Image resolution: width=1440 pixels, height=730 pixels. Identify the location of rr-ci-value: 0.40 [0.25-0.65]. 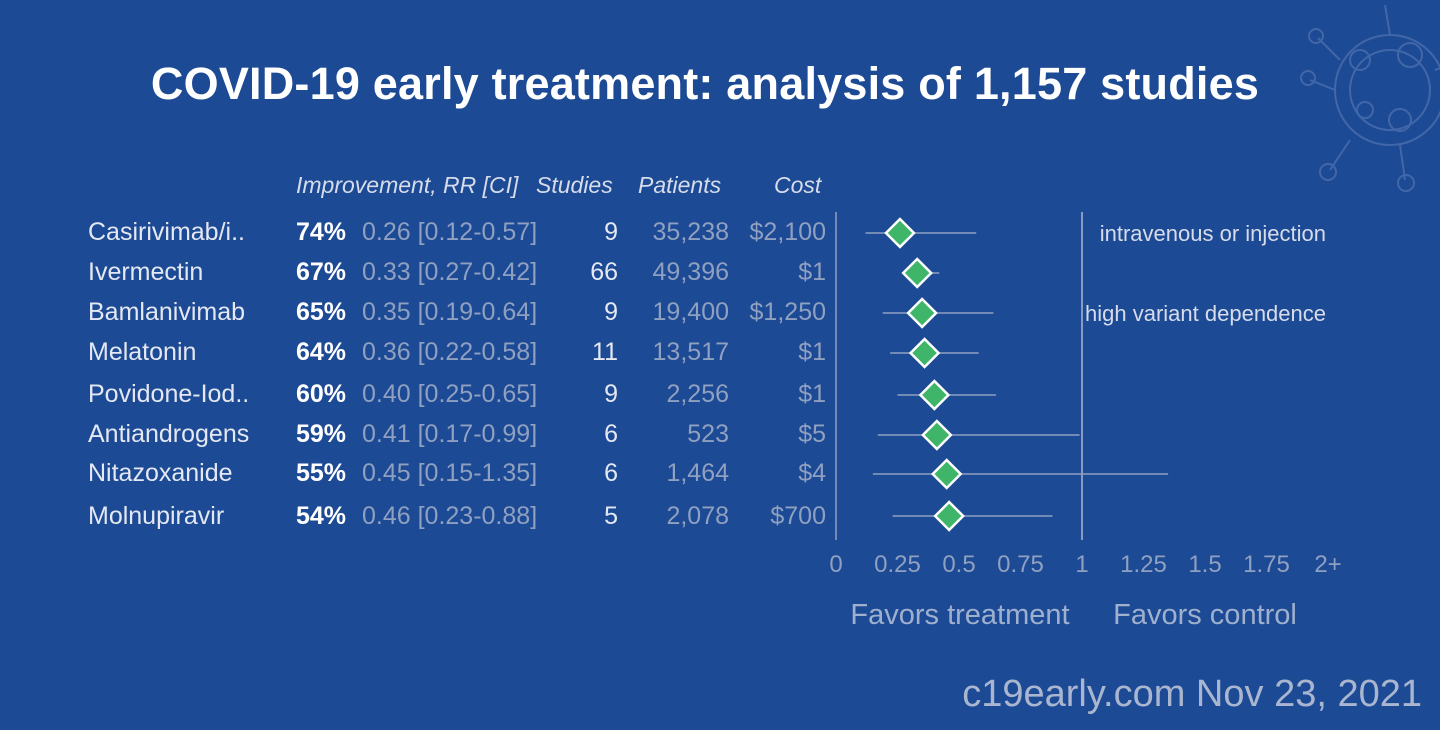
(450, 394).